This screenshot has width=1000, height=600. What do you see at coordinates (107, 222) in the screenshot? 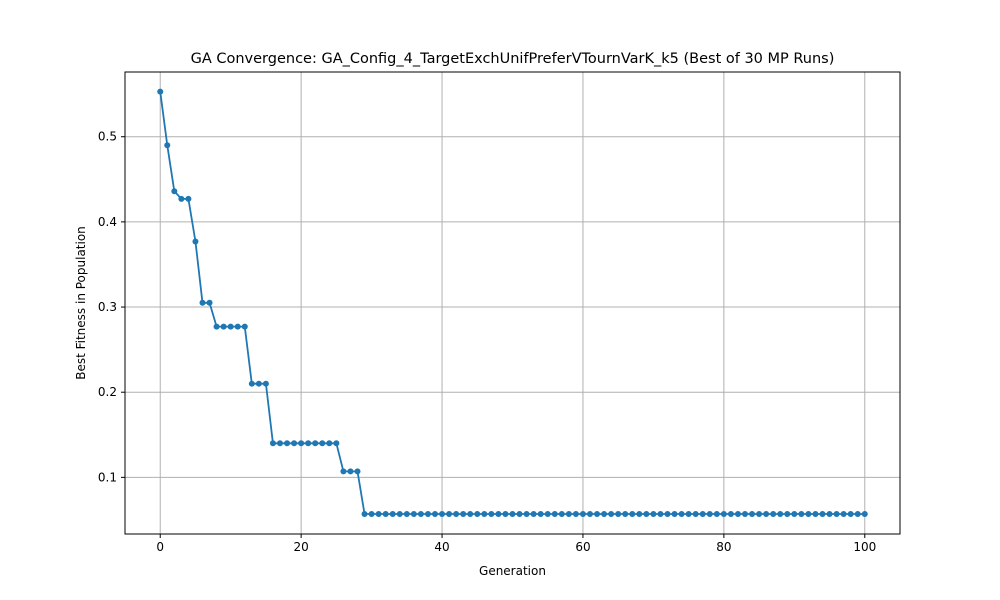
I see `y-tick-label: 0.4` at bounding box center [107, 222].